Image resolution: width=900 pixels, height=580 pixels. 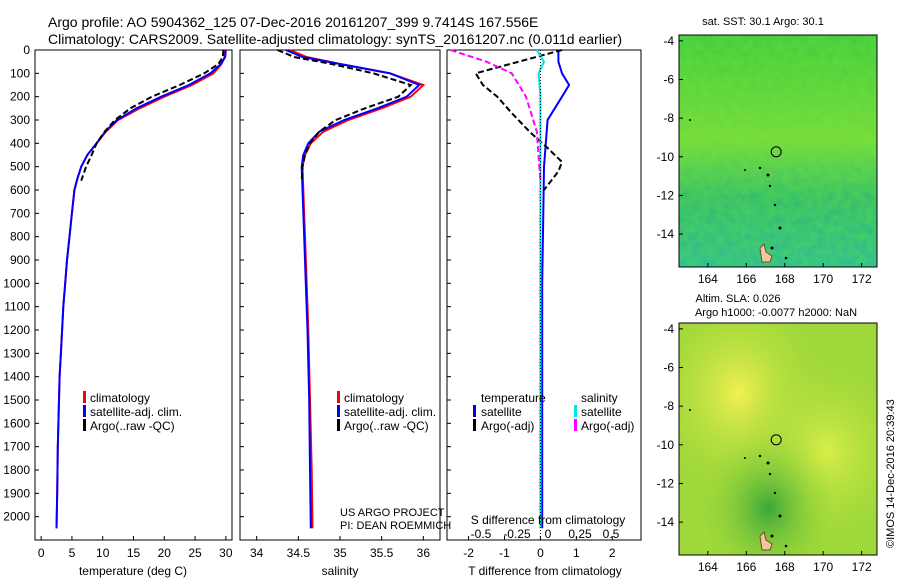 I want to click on top-tick-label: -0.5, so click(x=481, y=534).